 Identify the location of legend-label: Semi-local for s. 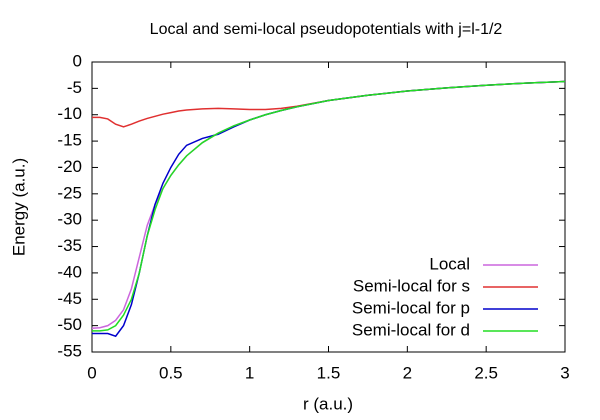
(411, 285).